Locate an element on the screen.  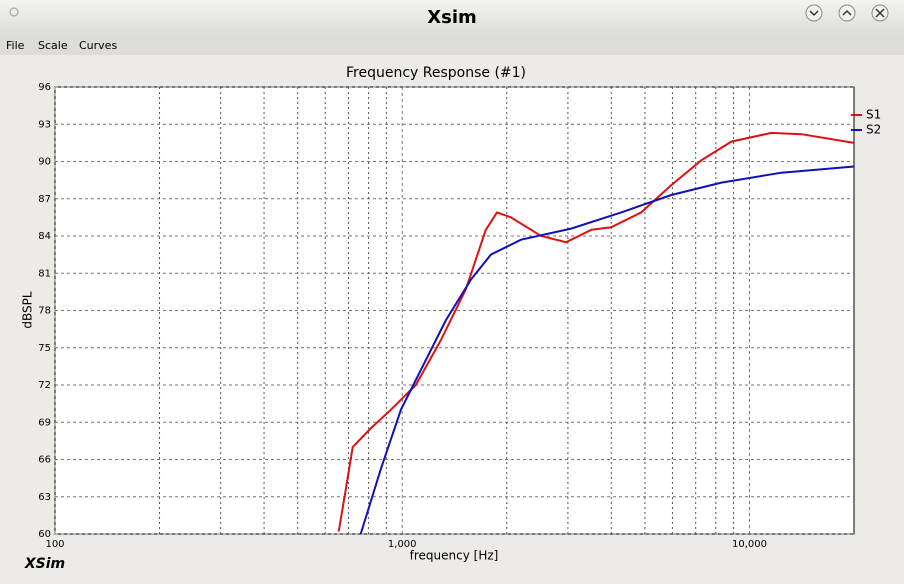
y-tick-label: 93 is located at coordinates (44, 124).